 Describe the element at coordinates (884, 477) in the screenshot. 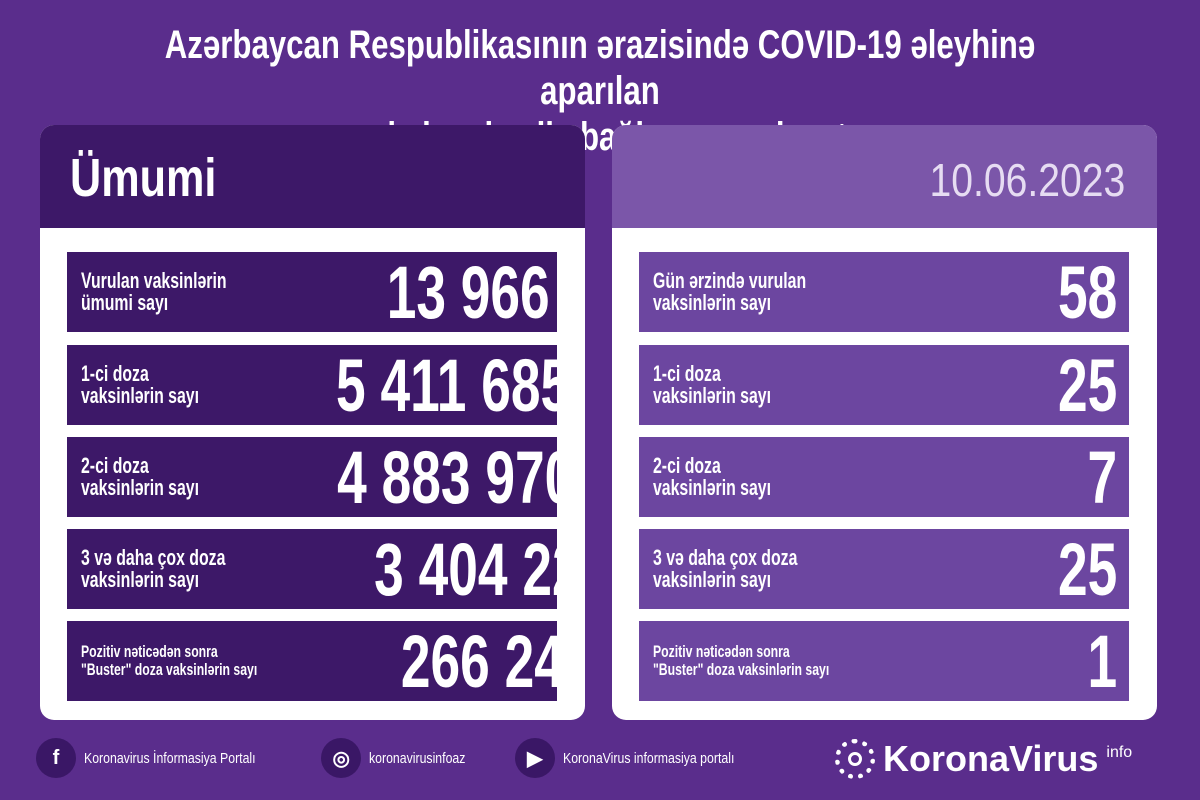

I see `right-stat-row: 2-ci doza vaksinlərin sayı 7` at that location.